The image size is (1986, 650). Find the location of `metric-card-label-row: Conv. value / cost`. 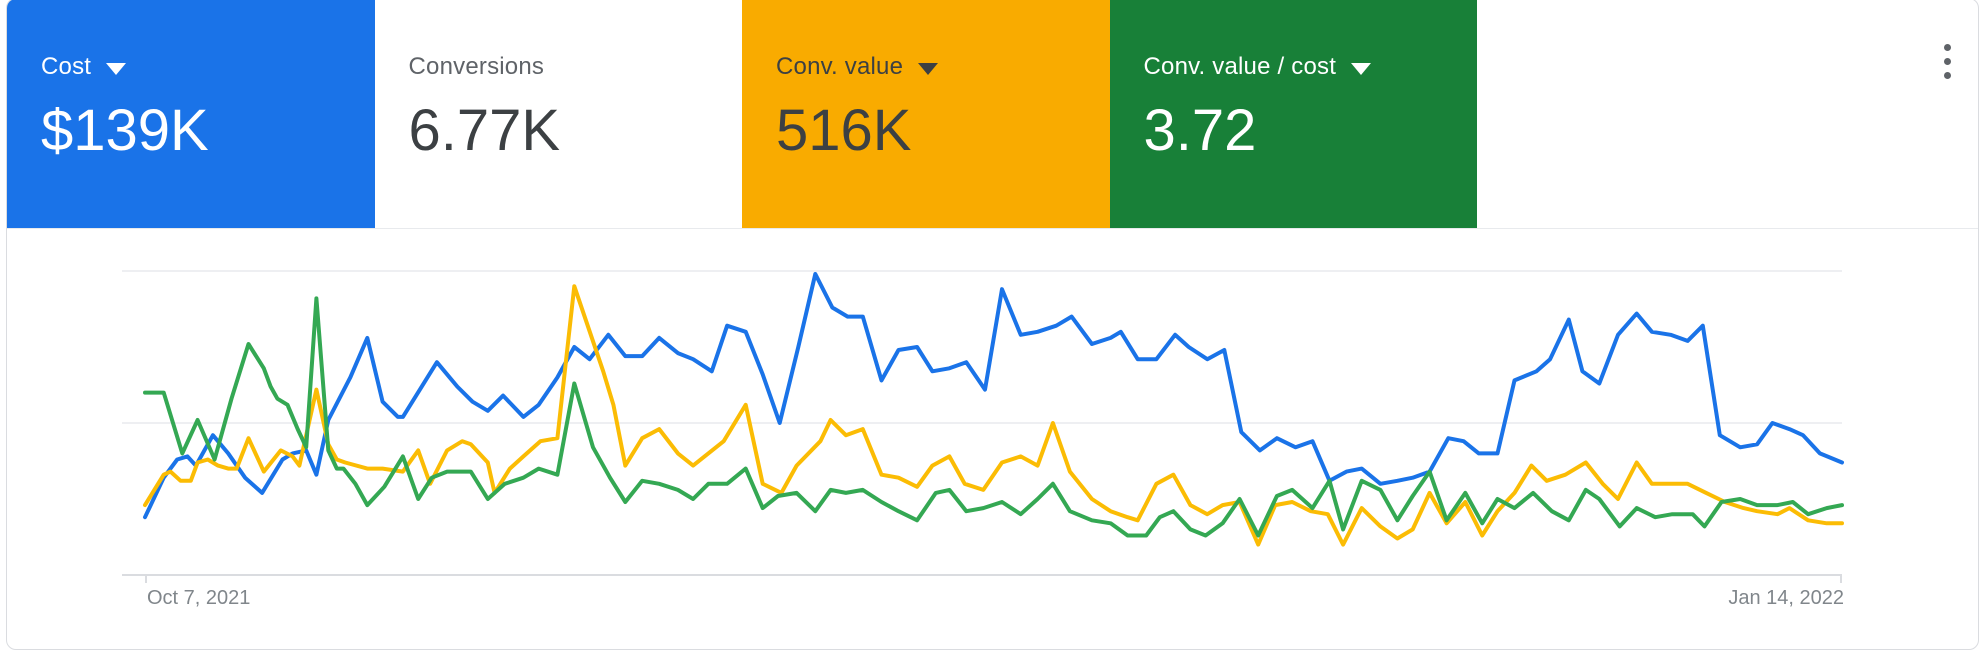

metric-card-label-row: Conv. value / cost is located at coordinates (1311, 67).